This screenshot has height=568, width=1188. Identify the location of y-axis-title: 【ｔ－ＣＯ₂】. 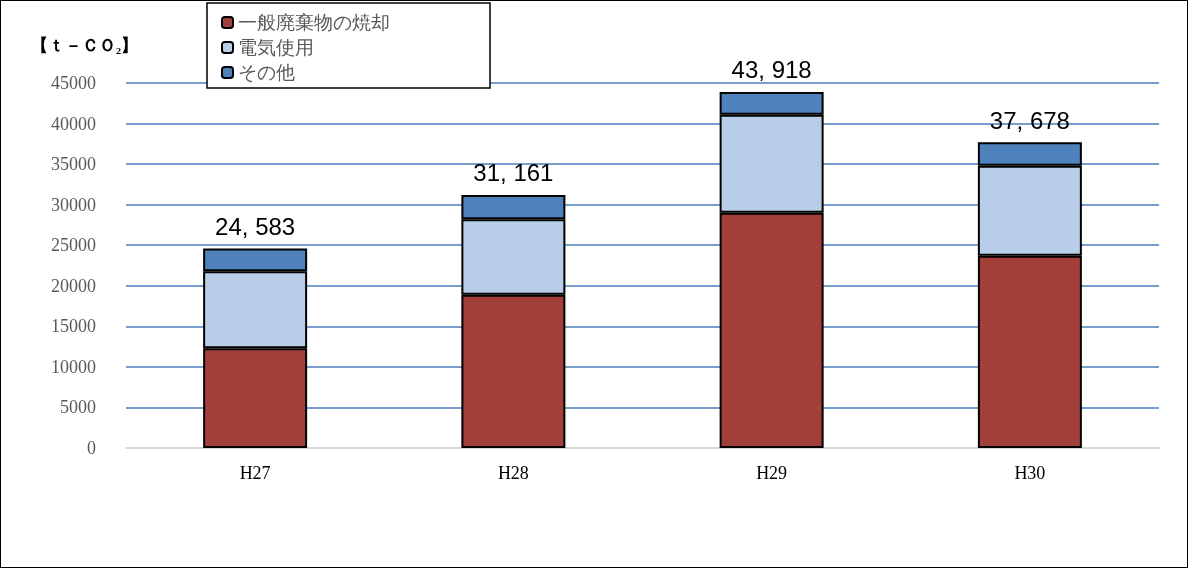
(85, 45).